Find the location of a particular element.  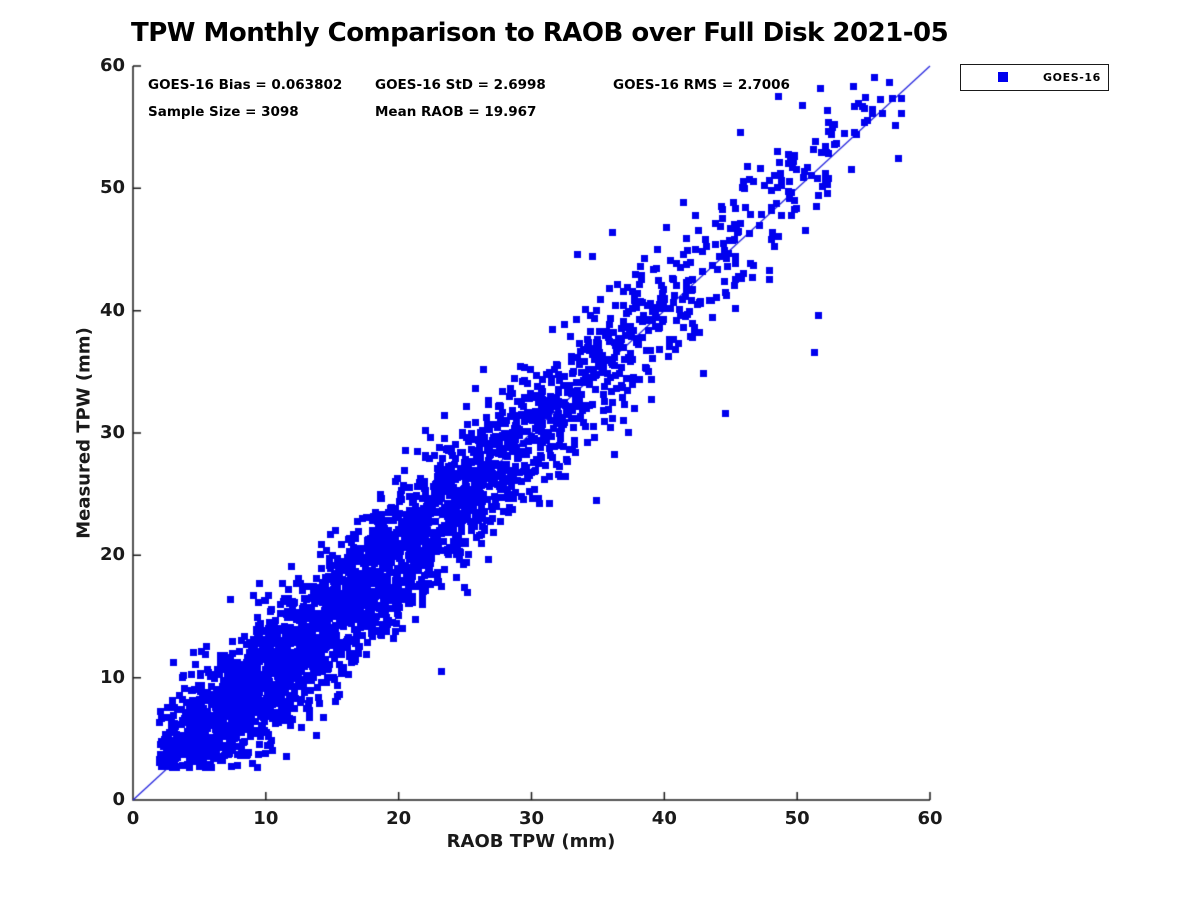

y-tick-label: 20 is located at coordinates (112, 555).